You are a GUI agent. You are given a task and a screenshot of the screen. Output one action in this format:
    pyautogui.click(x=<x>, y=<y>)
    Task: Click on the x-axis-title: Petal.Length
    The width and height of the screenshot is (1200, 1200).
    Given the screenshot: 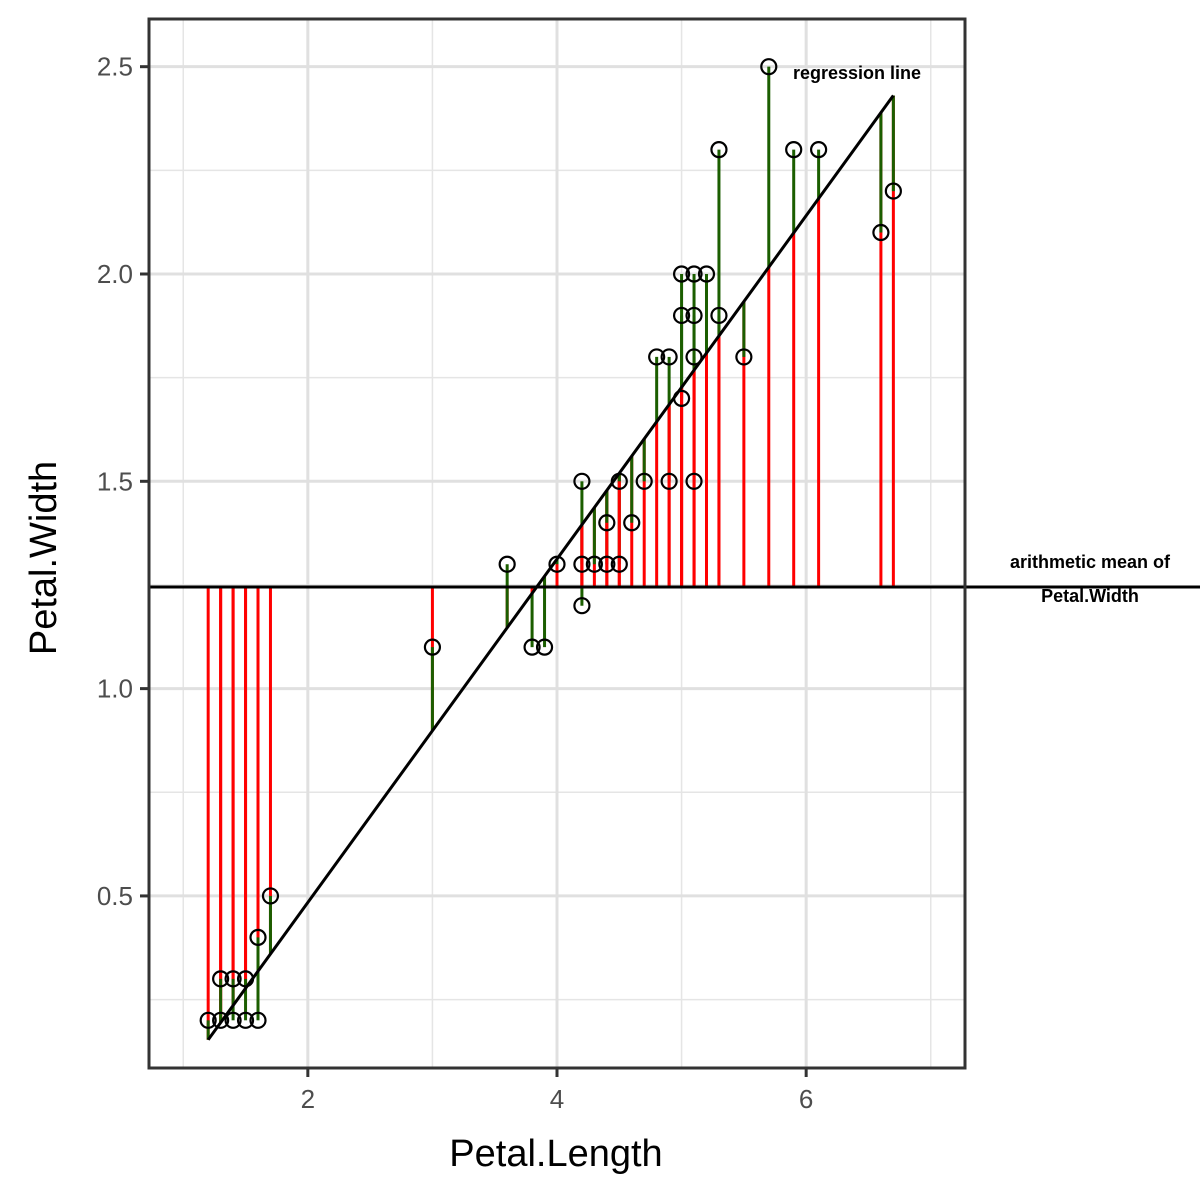 What is the action you would take?
    pyautogui.click(x=555, y=1154)
    